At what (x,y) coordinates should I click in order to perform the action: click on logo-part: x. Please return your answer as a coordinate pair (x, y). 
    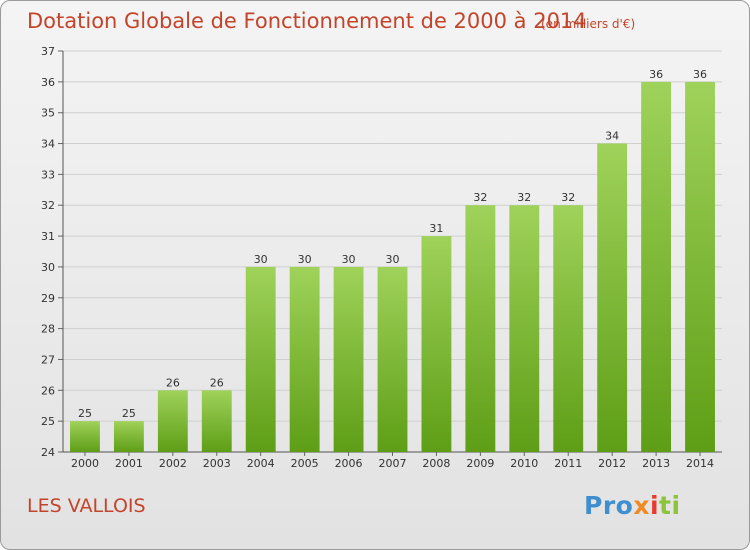
    Looking at the image, I should click on (641, 505).